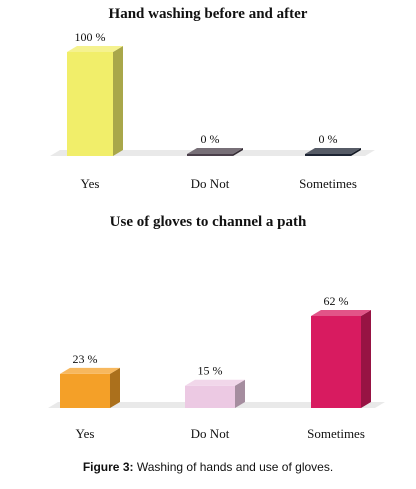 This screenshot has width=416, height=489. What do you see at coordinates (210, 433) in the screenshot?
I see `chart1-category-label-1: Do Not` at bounding box center [210, 433].